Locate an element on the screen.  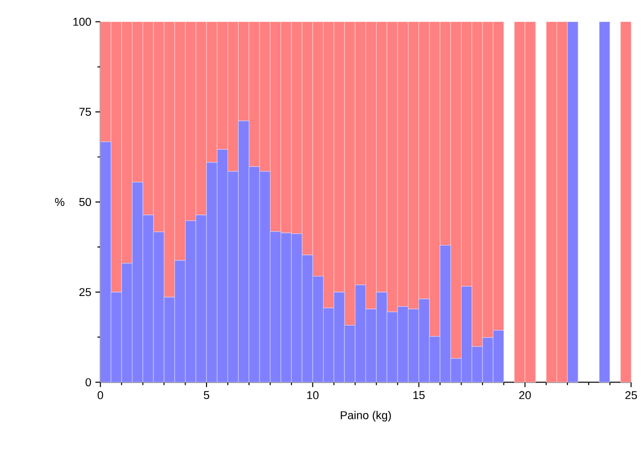
x-tick-label: 20 is located at coordinates (525, 394).